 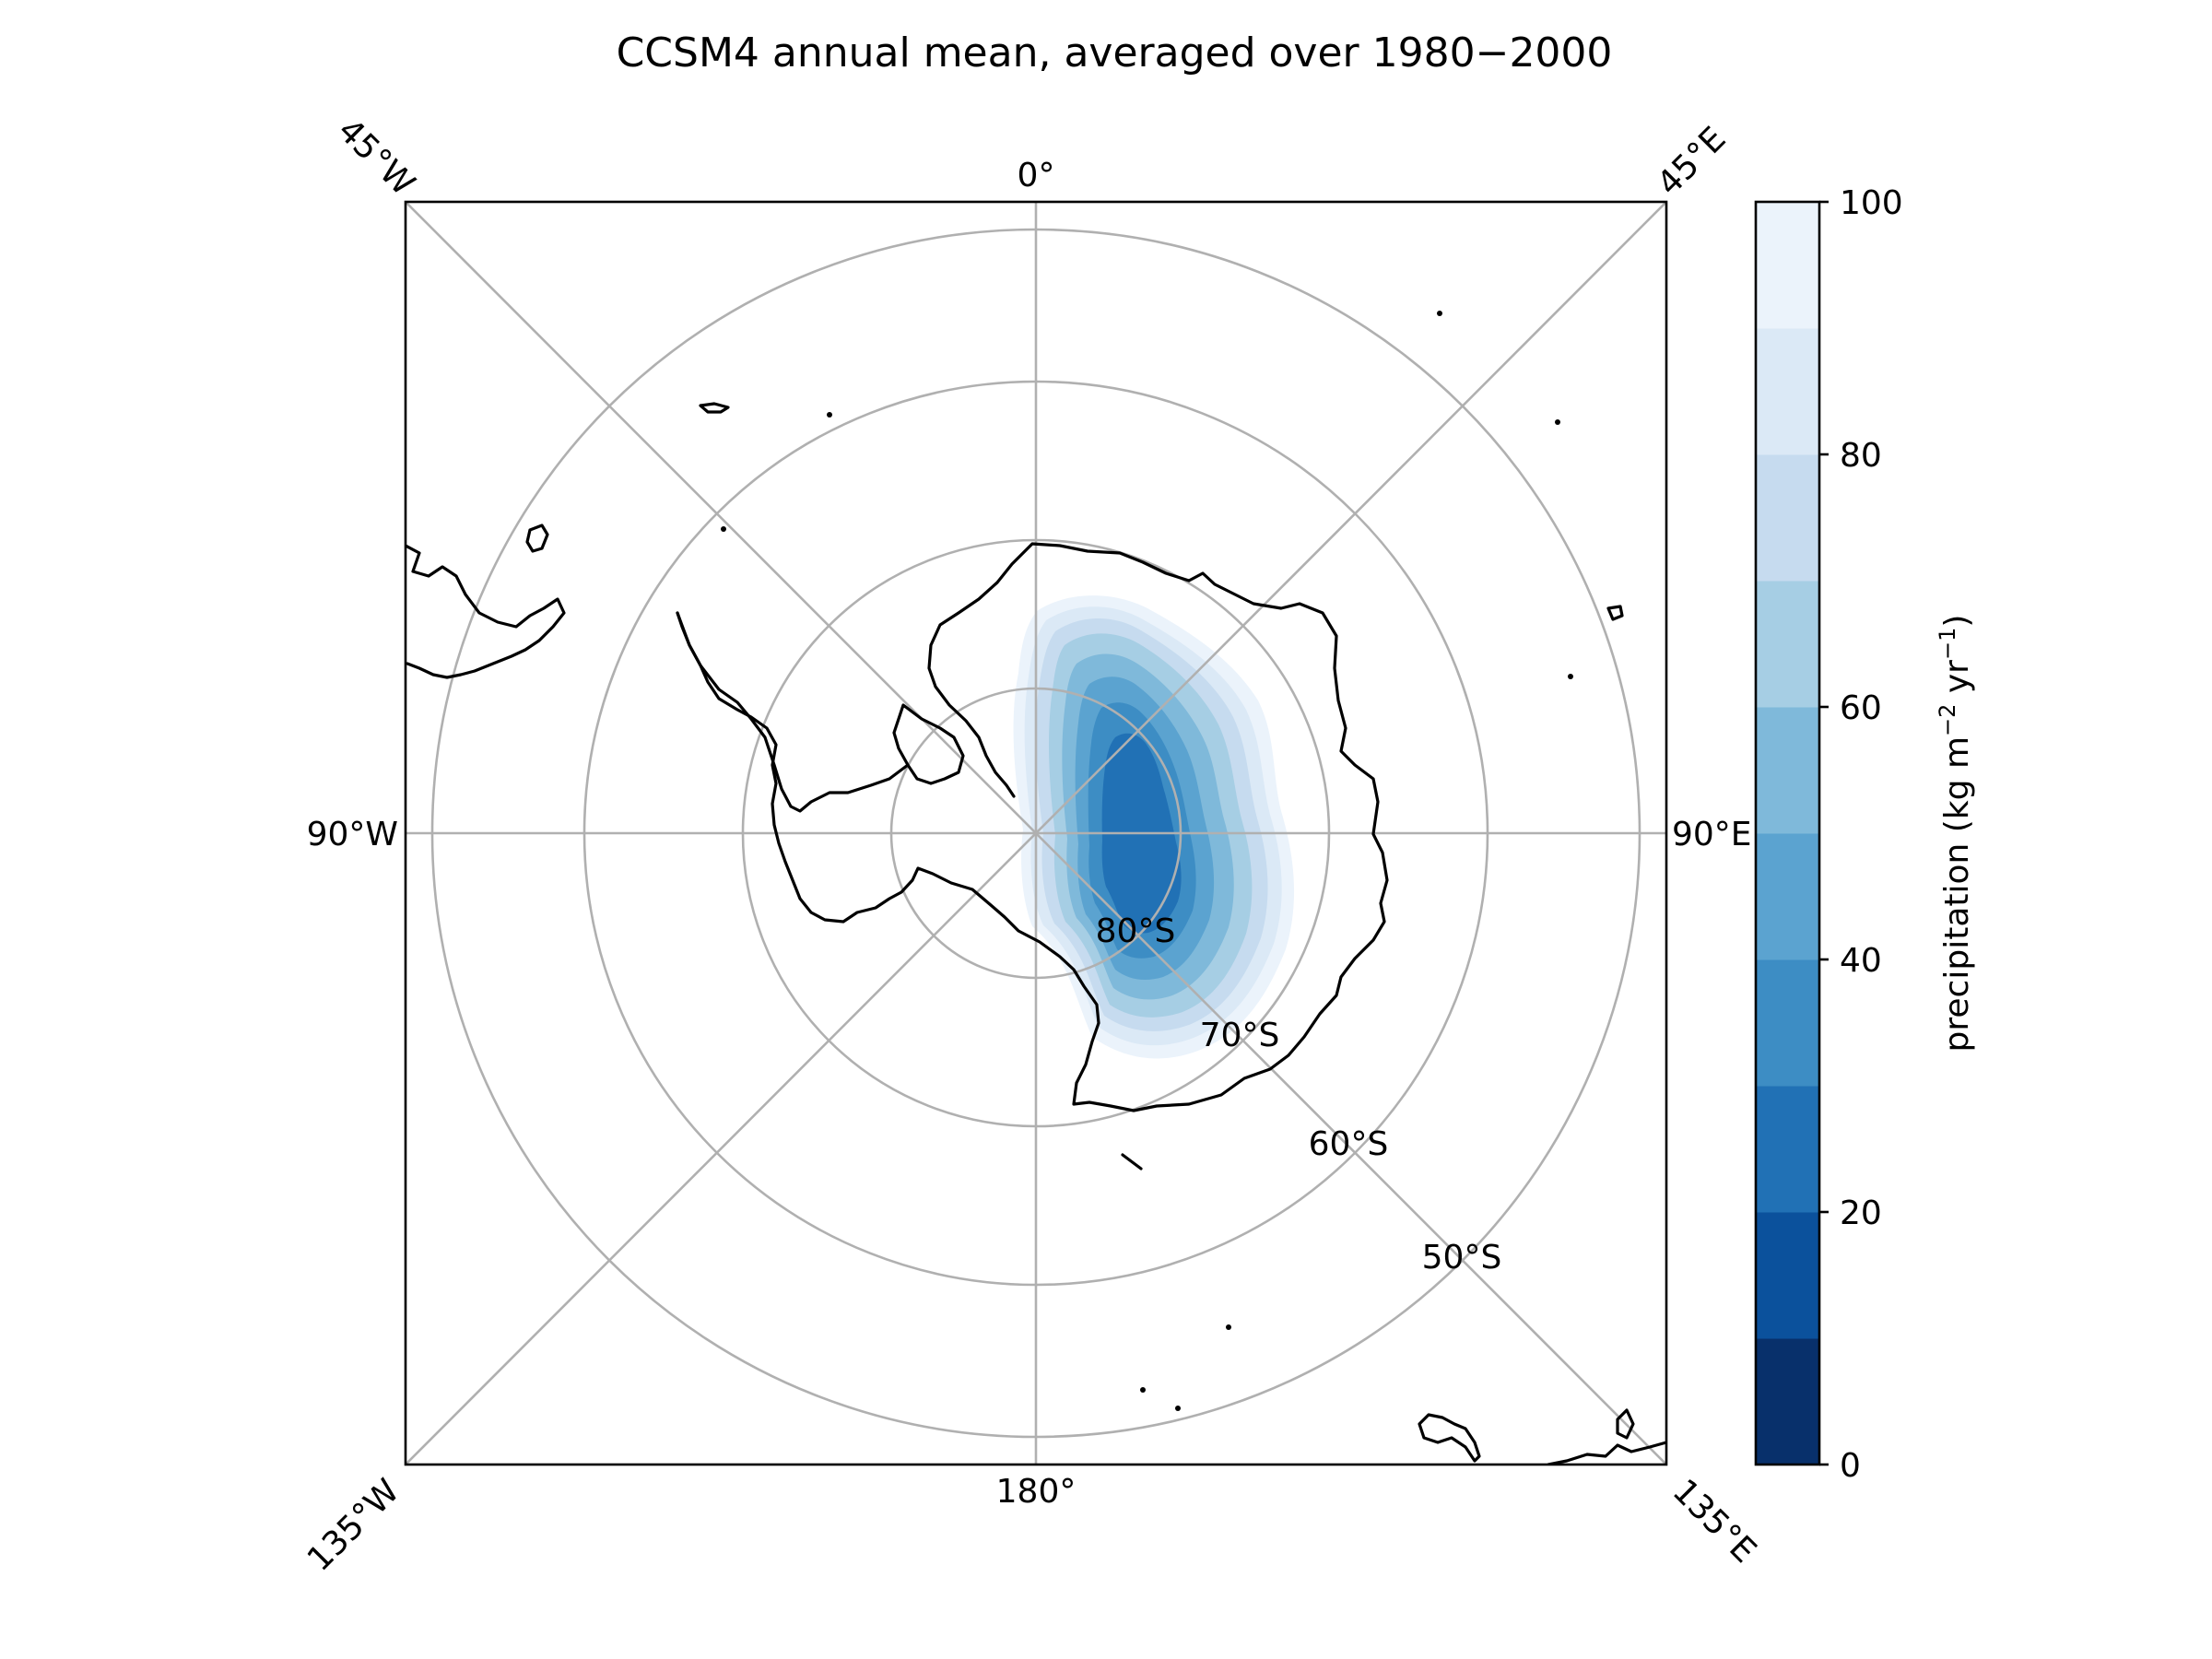 What do you see at coordinates (1615, 613) in the screenshot?
I see `kerguelen` at bounding box center [1615, 613].